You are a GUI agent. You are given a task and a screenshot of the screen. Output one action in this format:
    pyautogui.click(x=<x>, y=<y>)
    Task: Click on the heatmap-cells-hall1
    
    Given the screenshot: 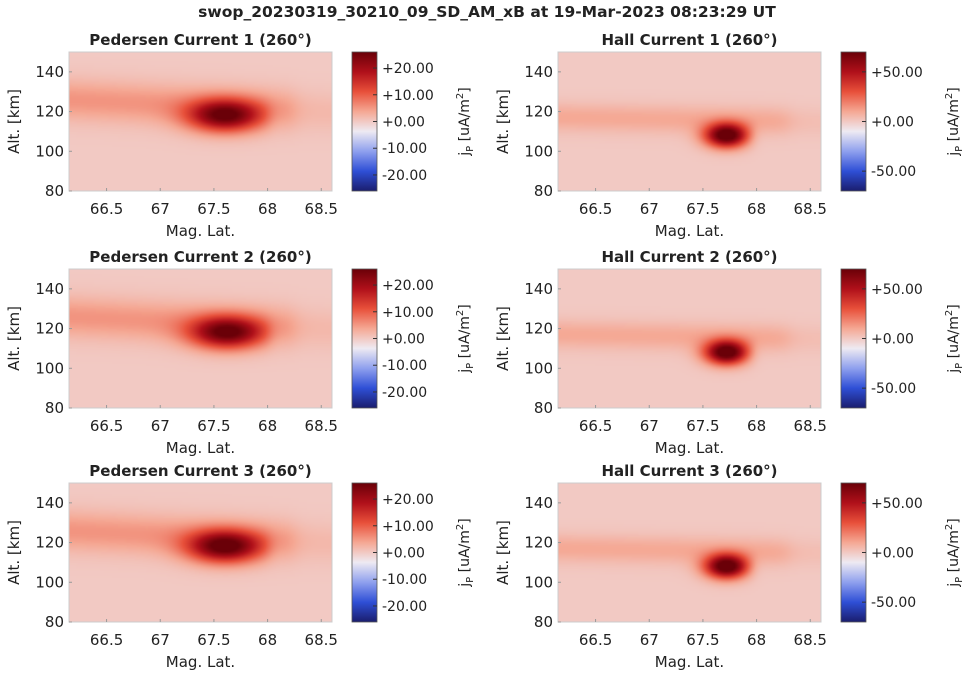 What is the action you would take?
    pyautogui.click(x=689, y=121)
    